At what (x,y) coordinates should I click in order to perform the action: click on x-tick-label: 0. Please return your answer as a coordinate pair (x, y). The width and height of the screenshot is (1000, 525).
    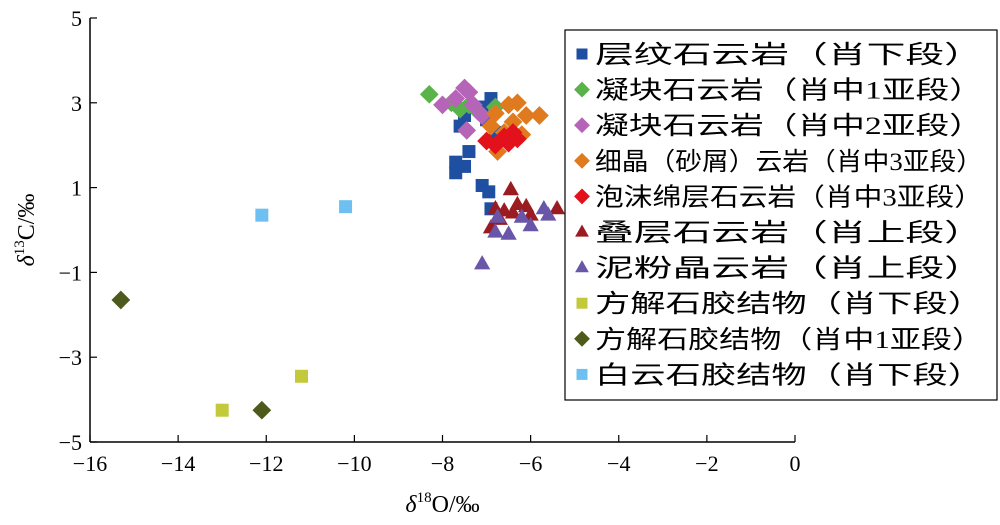
    Looking at the image, I should click on (795, 463).